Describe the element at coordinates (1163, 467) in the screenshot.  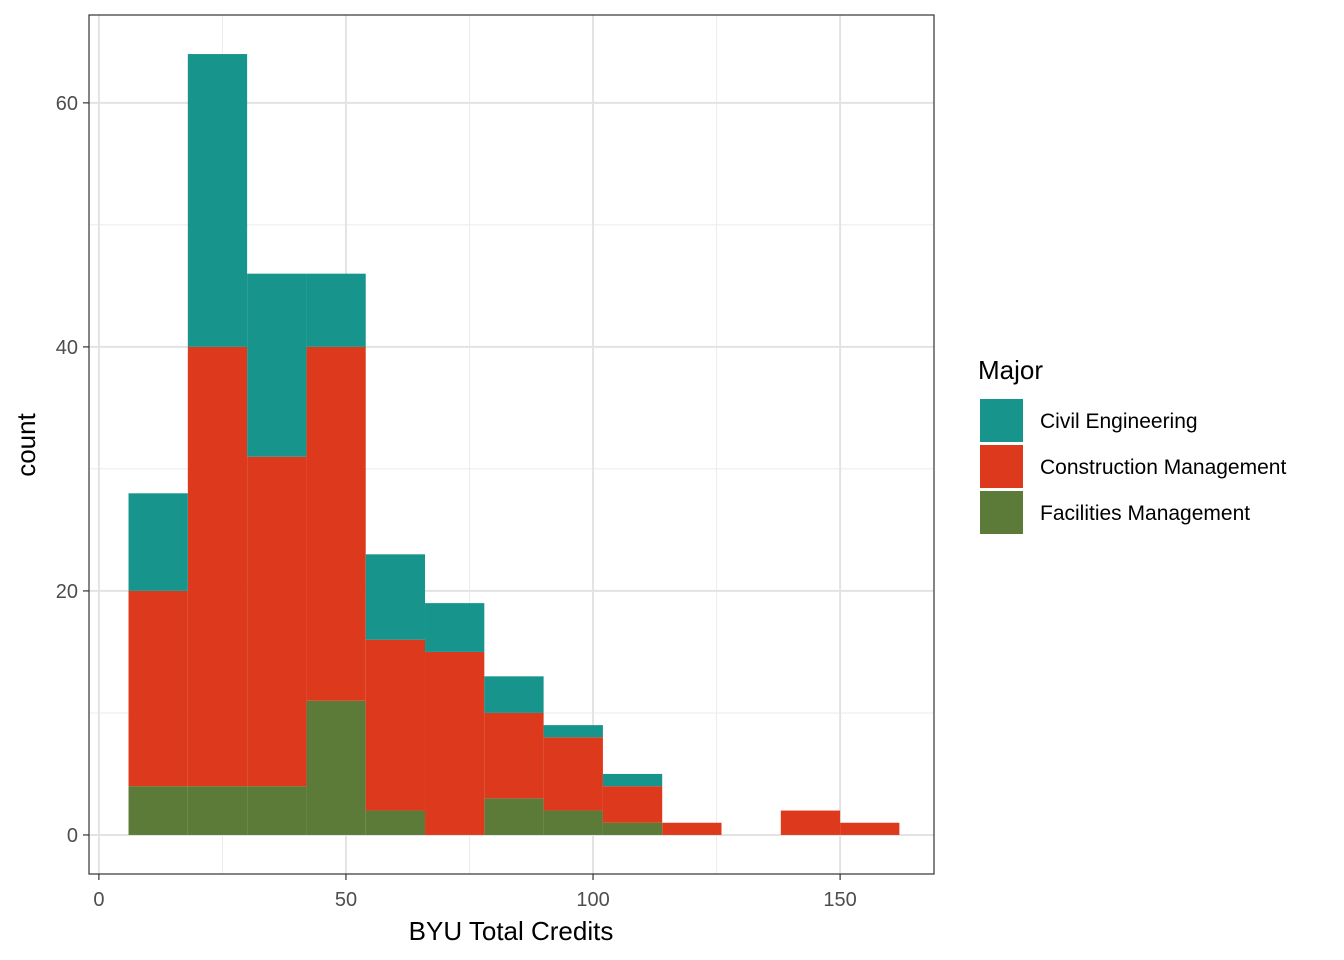
I see `legend-label: Construction Management` at that location.